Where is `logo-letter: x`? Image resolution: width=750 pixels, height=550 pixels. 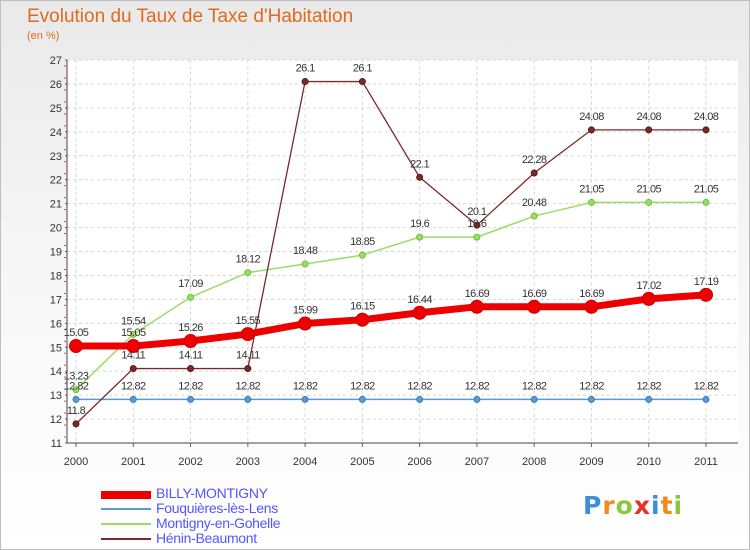
logo-letter: x is located at coordinates (642, 505).